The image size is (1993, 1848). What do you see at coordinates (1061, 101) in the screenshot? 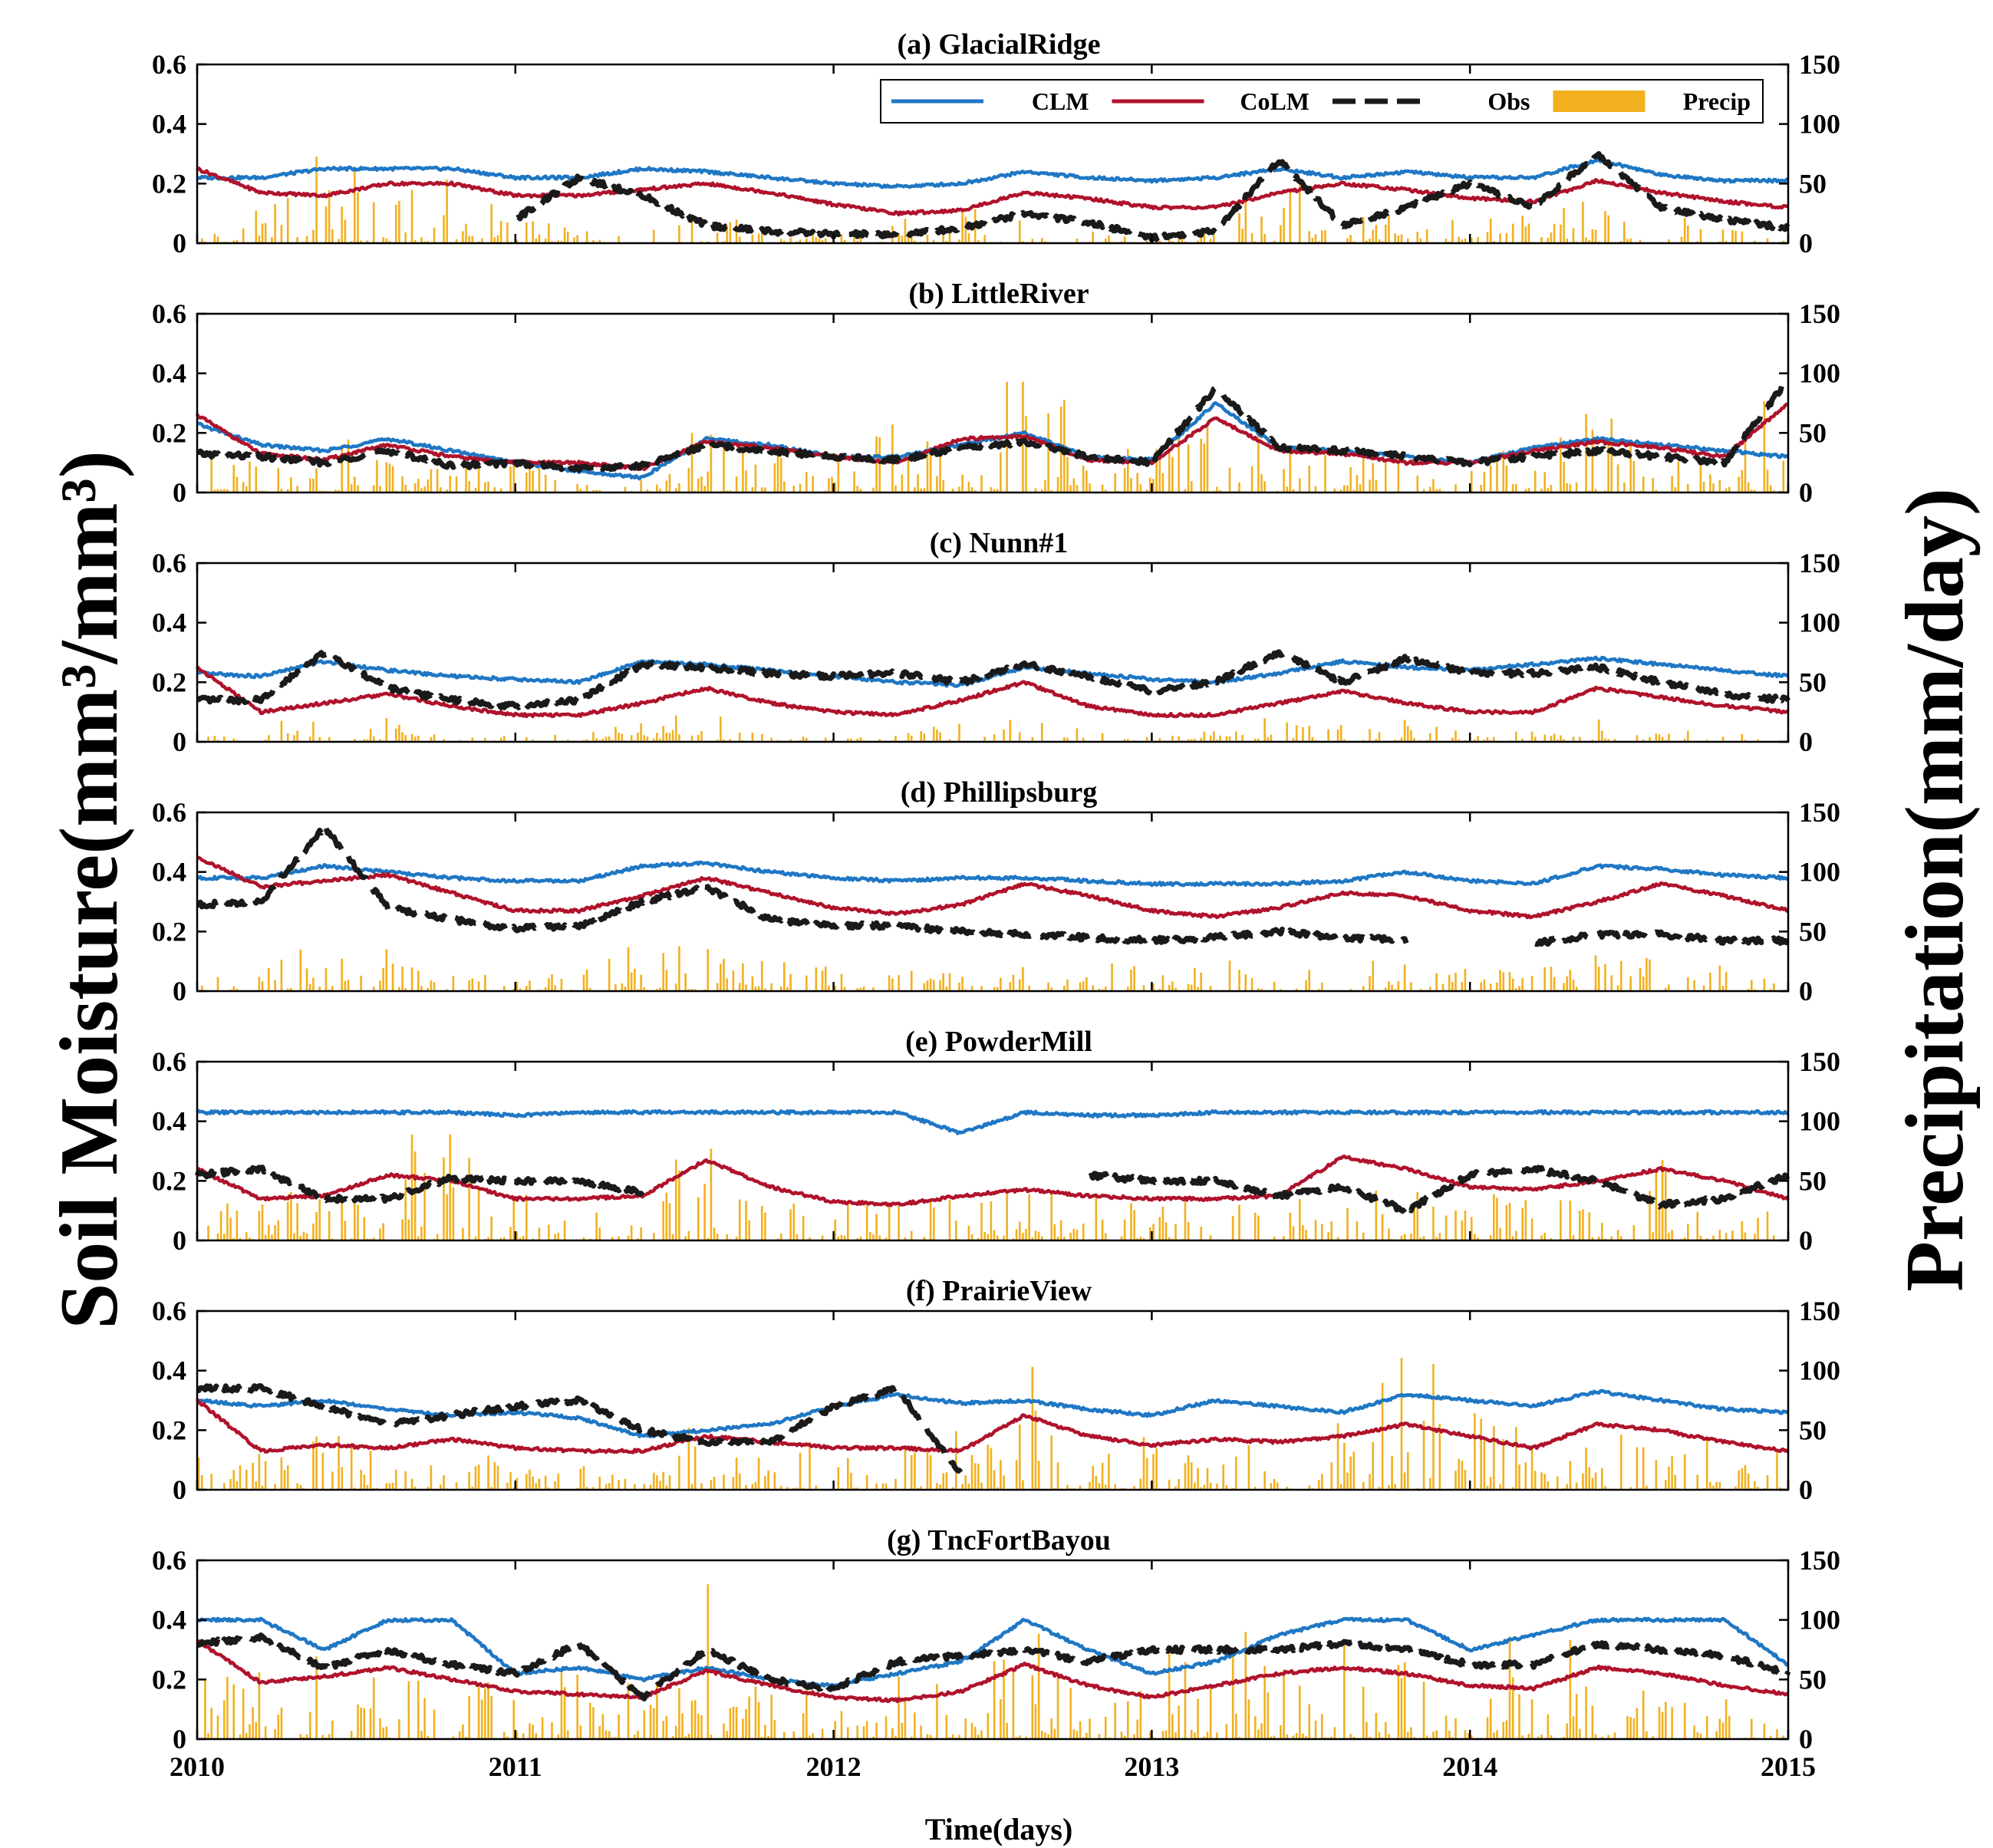
I see `legend-label: CLM` at bounding box center [1061, 101].